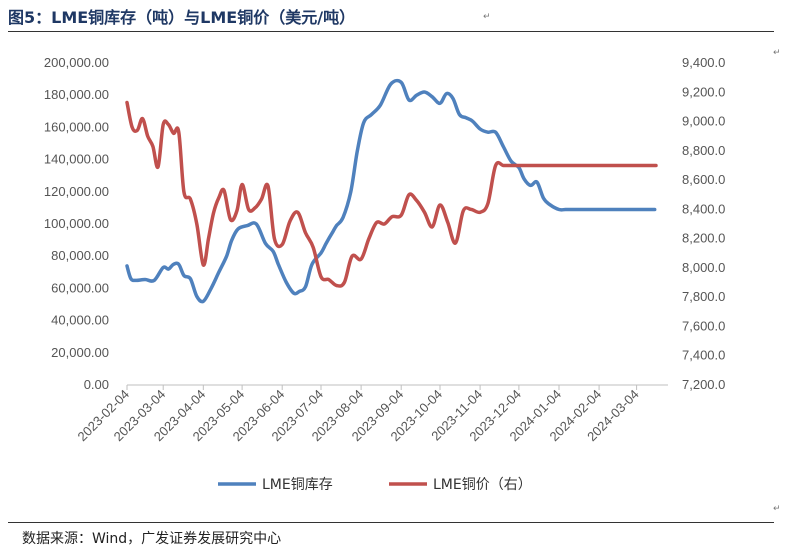  I want to click on legend-item-price: LME铜价（右）, so click(460, 485).